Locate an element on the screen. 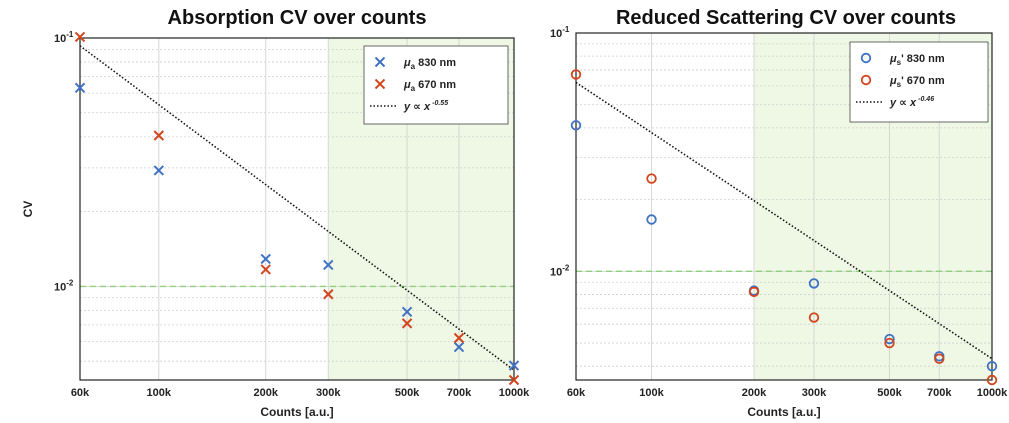  legend-circle-marker is located at coordinates (866, 58).